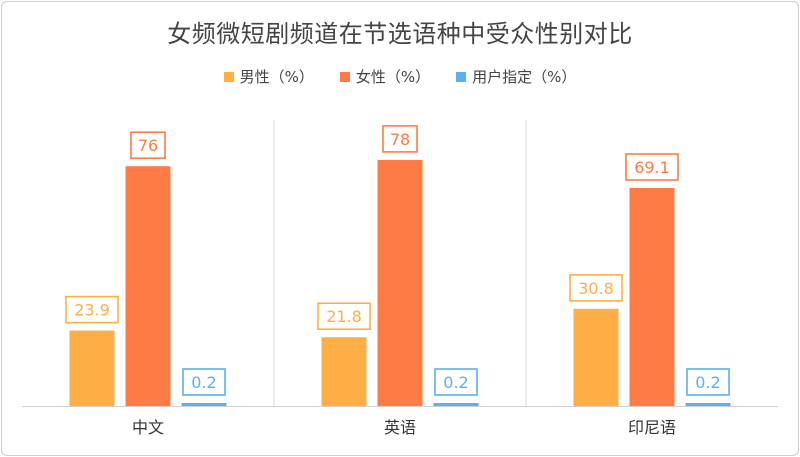 The height and width of the screenshot is (457, 800). I want to click on data-label: 78, so click(400, 139).